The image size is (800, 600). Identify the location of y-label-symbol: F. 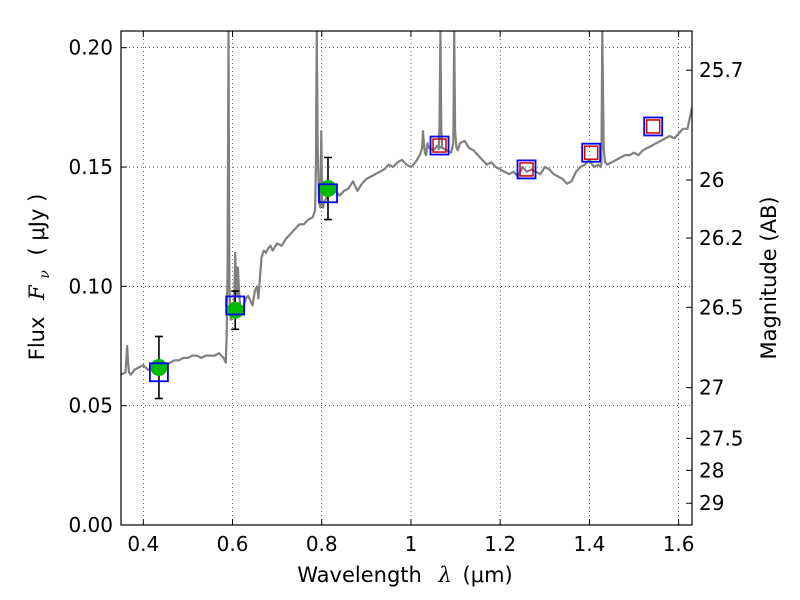
(37, 292).